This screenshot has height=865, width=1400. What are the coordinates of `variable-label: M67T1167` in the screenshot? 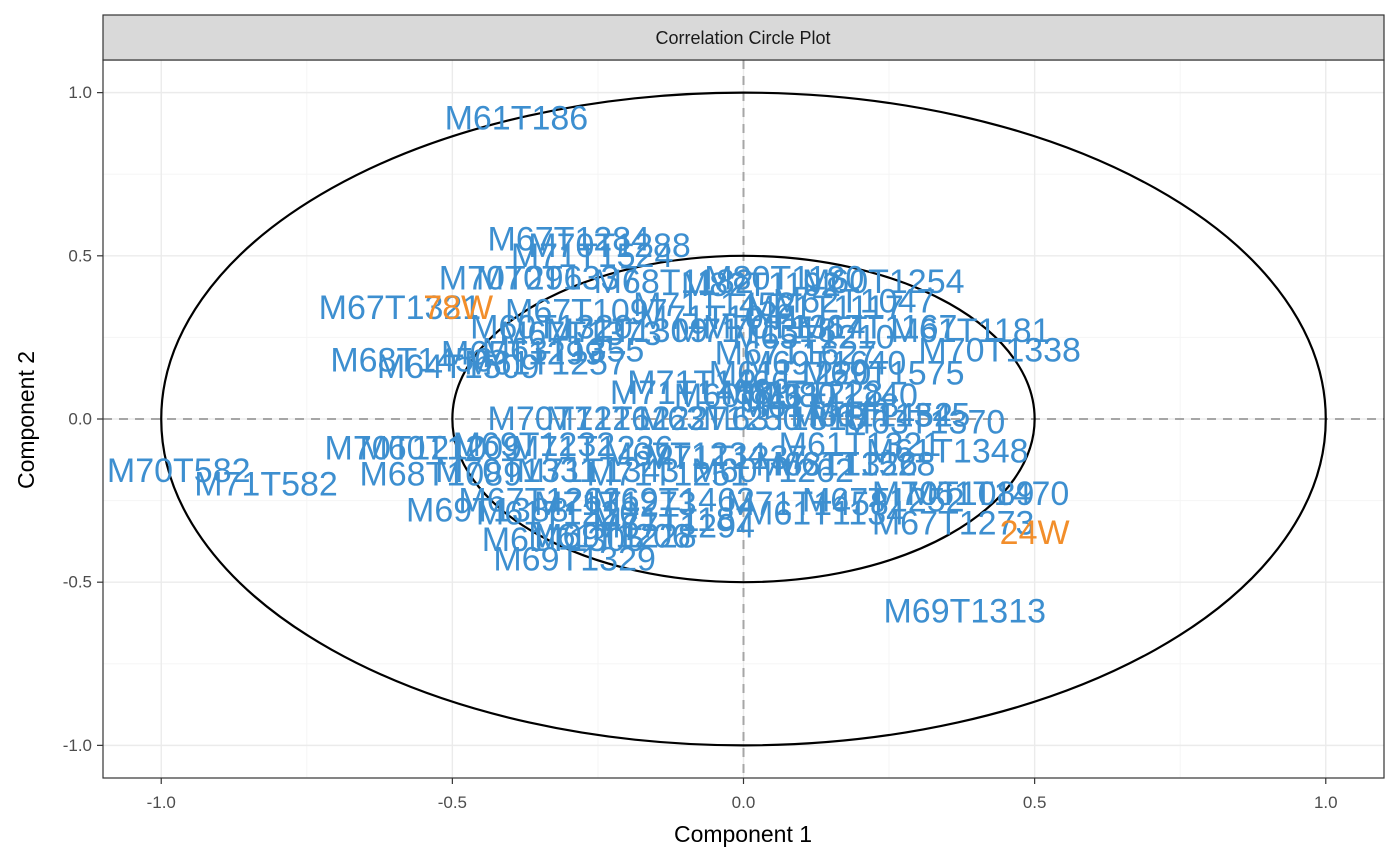 It's located at (877, 328).